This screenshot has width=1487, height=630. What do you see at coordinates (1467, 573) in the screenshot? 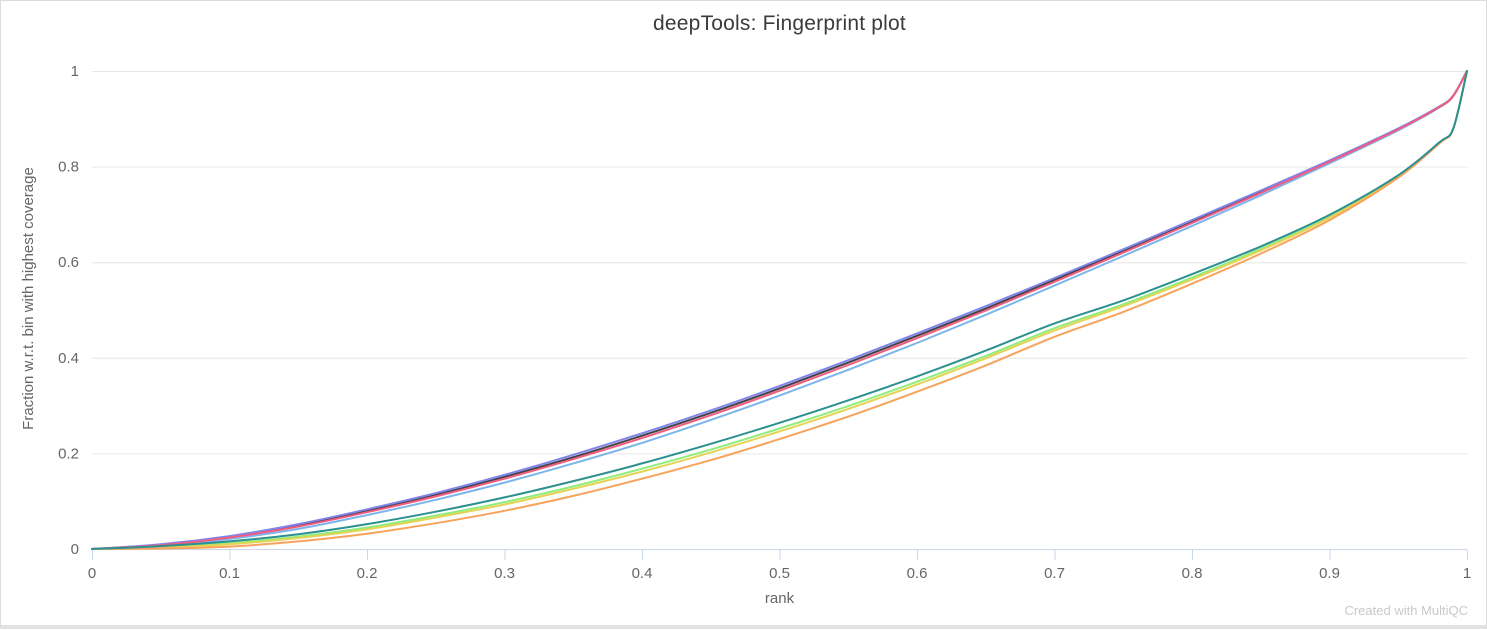
I see `x-tick-label: 1` at bounding box center [1467, 573].